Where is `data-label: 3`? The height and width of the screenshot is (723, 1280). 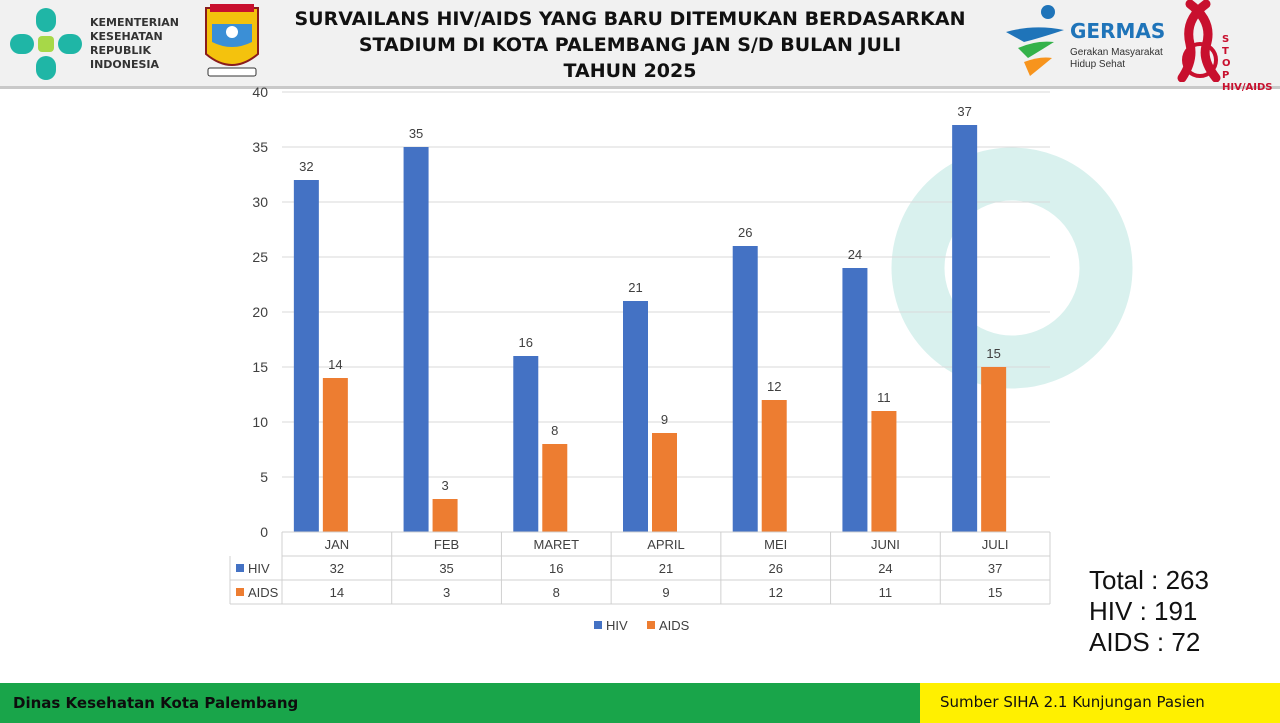 data-label: 3 is located at coordinates (444, 485).